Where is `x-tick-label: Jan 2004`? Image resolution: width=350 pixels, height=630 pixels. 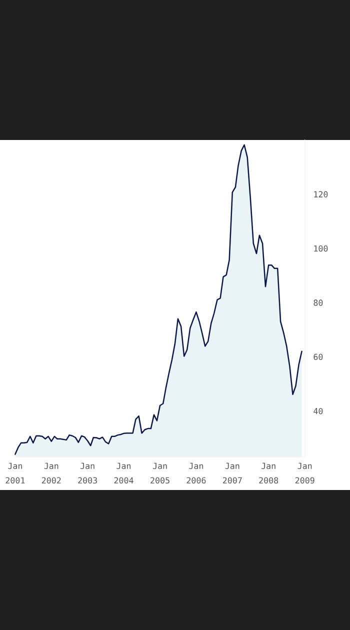
x-tick-label: Jan 2004 is located at coordinates (124, 473).